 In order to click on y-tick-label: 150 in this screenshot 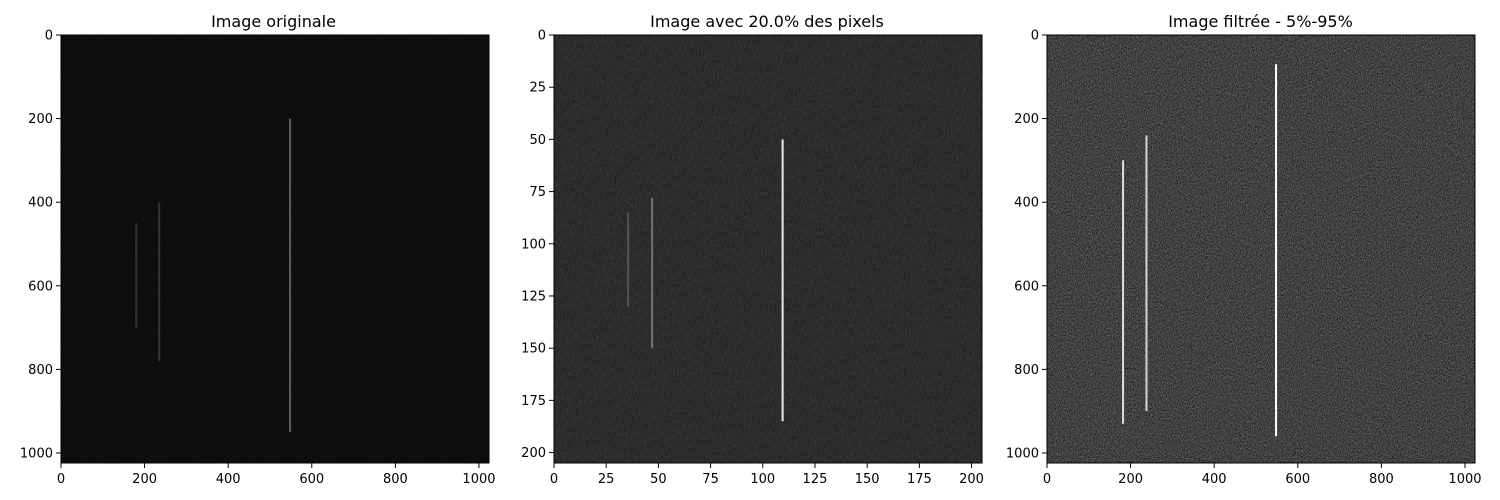, I will do `click(533, 349)`.